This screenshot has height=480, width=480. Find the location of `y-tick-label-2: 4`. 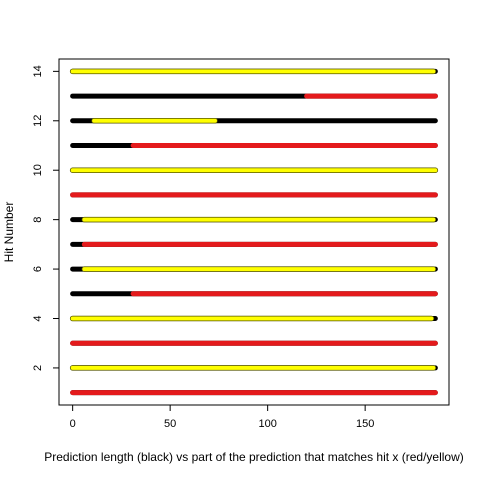

y-tick-label-2: 4 is located at coordinates (38, 318).